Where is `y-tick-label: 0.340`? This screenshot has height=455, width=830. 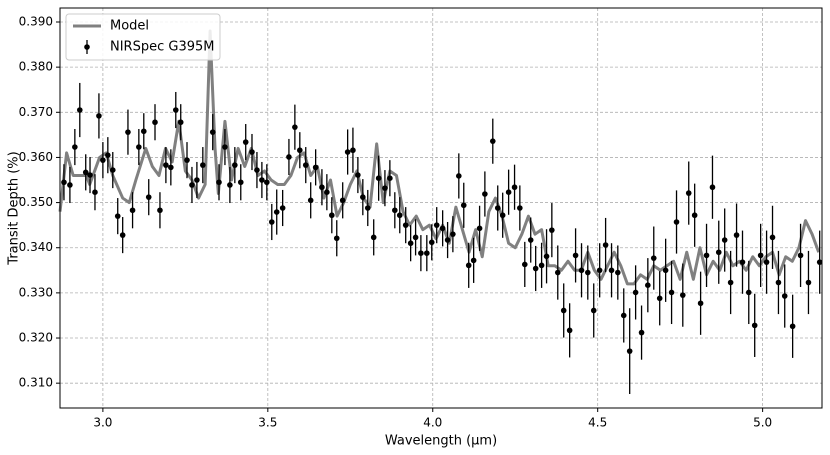 y-tick-label: 0.340 is located at coordinates (36, 247).